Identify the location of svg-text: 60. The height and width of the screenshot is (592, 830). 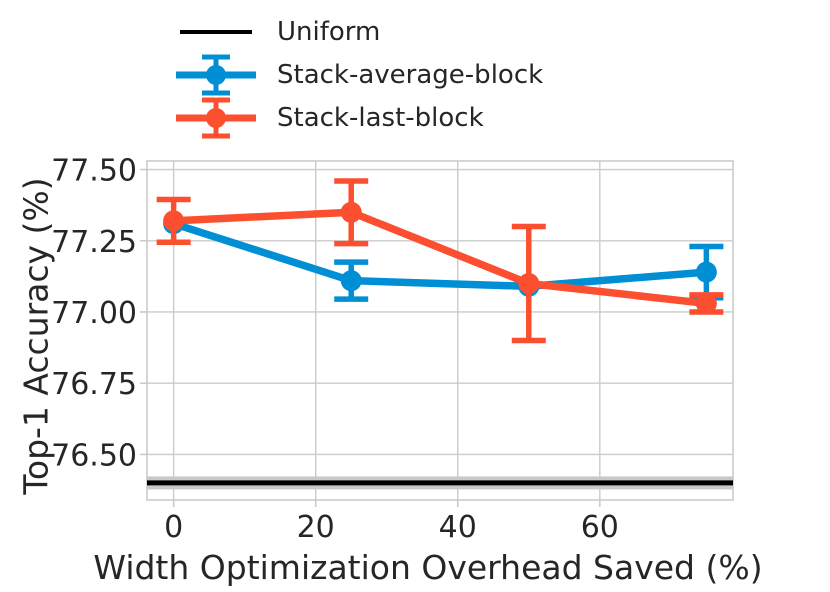
(600, 527).